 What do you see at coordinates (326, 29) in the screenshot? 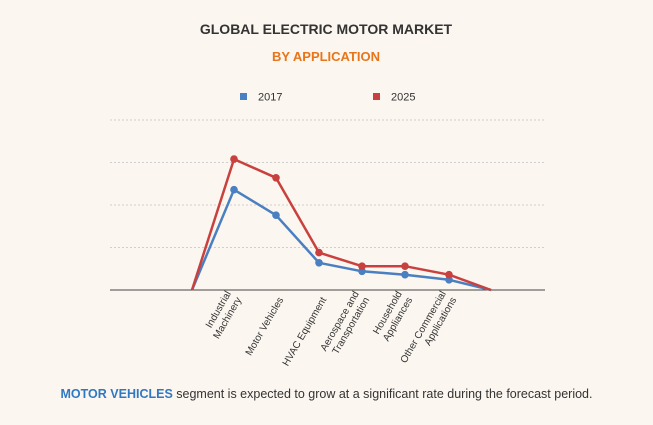
I see `chart-title: GLOBAL ELECTRIC MOTOR MARKET` at bounding box center [326, 29].